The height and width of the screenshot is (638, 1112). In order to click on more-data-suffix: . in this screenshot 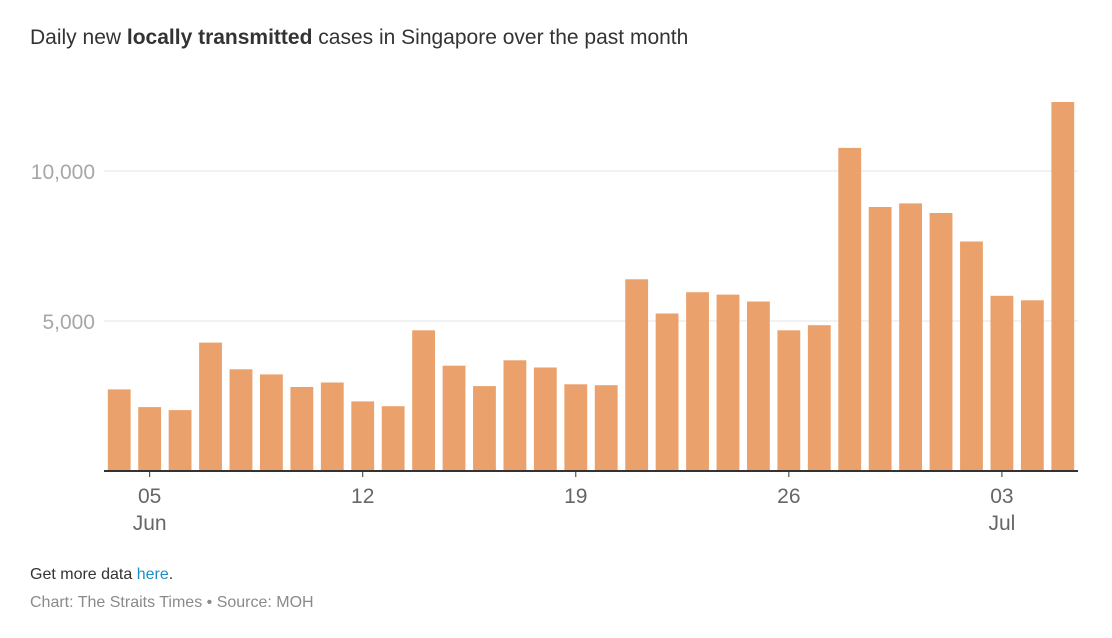, I will do `click(171, 574)`.